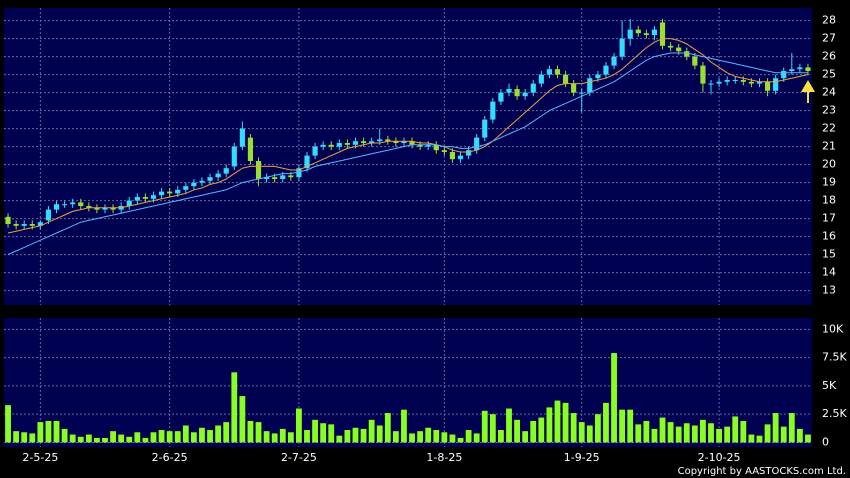 The width and height of the screenshot is (850, 478). What do you see at coordinates (829, 236) in the screenshot?
I see `y-tick-label: 16` at bounding box center [829, 236].